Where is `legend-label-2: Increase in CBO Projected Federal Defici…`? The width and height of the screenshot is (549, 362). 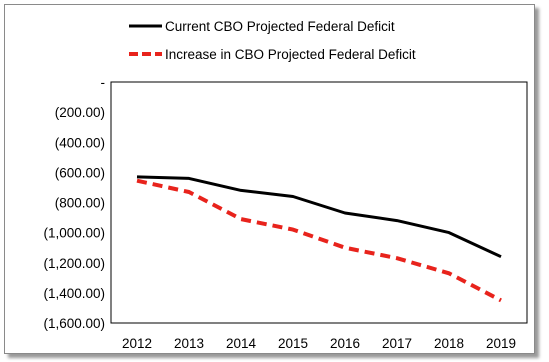 legend-label-2: Increase in CBO Projected Federal Defici… is located at coordinates (290, 54).